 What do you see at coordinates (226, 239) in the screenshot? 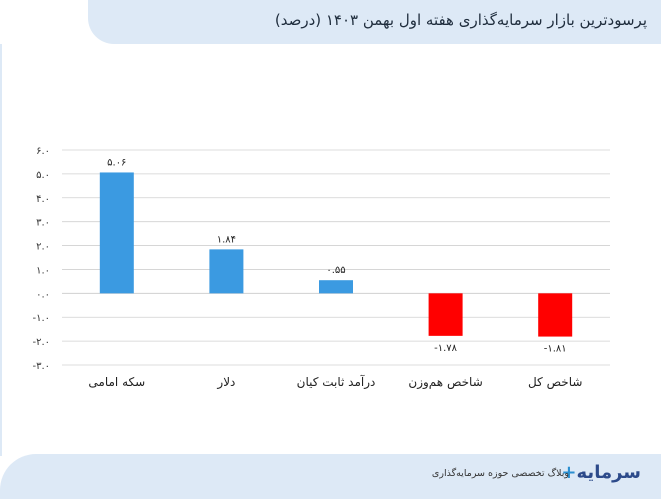
I see `data-label: ۱.۸۴` at bounding box center [226, 239].